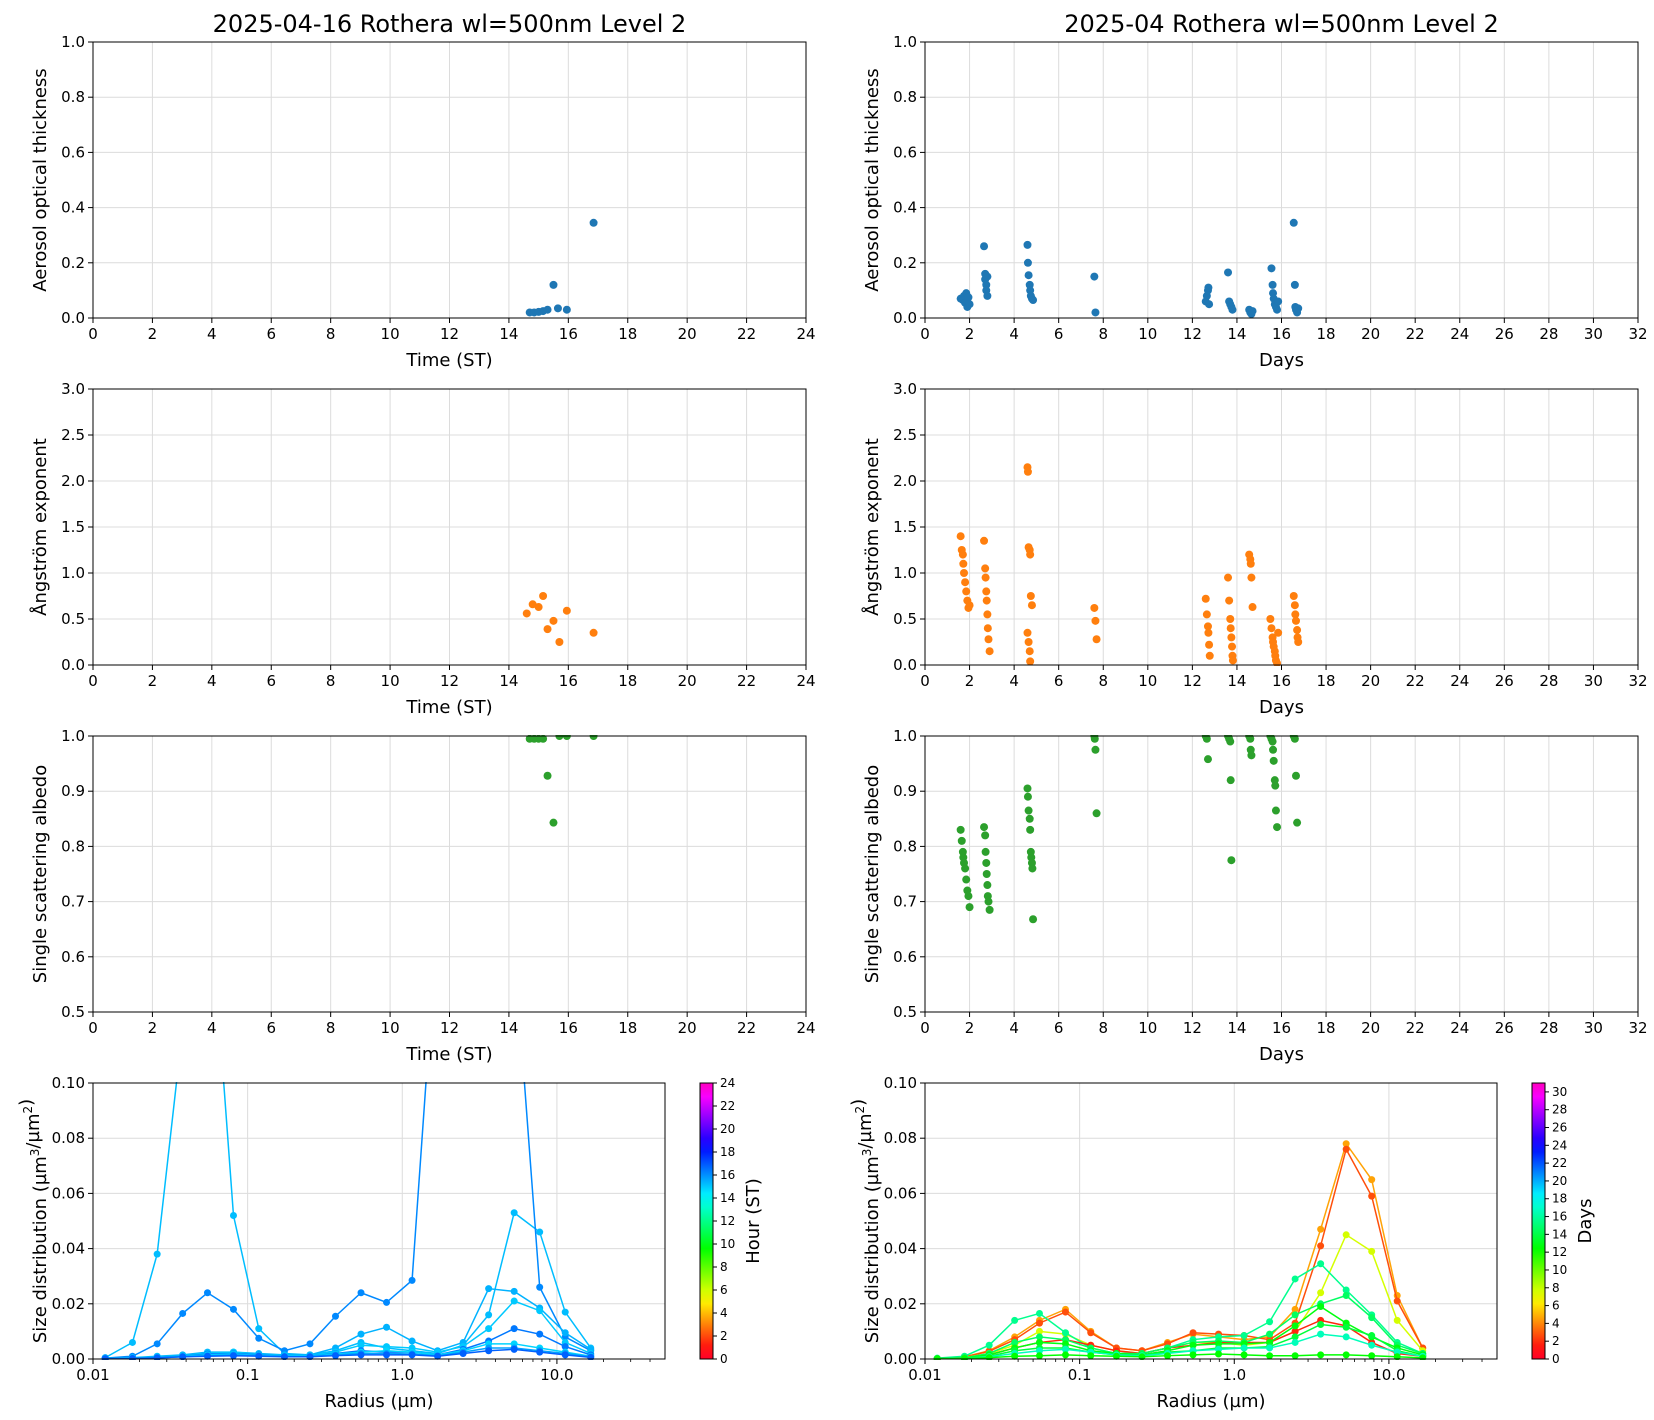 The width and height of the screenshot is (1654, 1420). I want to click on x-tick-label: 16, so click(568, 334).